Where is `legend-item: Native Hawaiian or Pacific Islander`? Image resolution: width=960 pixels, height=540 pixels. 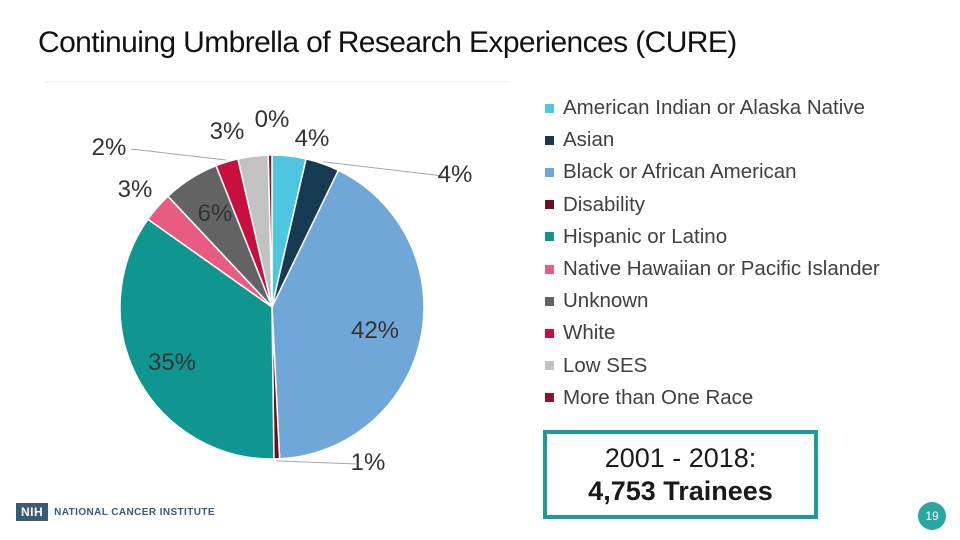 legend-item: Native Hawaiian or Pacific Islander is located at coordinates (712, 269).